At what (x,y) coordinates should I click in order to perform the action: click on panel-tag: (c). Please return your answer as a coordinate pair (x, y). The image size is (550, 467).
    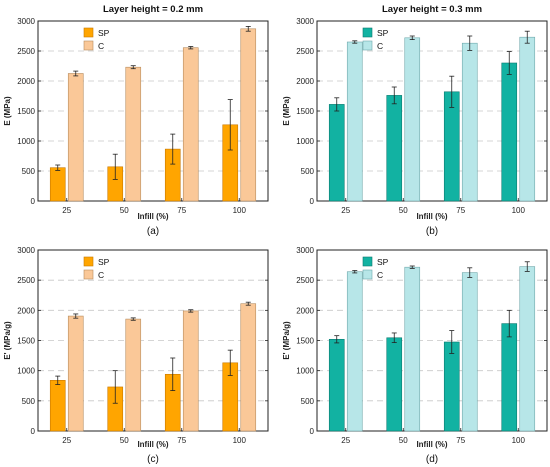
    Looking at the image, I should click on (153, 459).